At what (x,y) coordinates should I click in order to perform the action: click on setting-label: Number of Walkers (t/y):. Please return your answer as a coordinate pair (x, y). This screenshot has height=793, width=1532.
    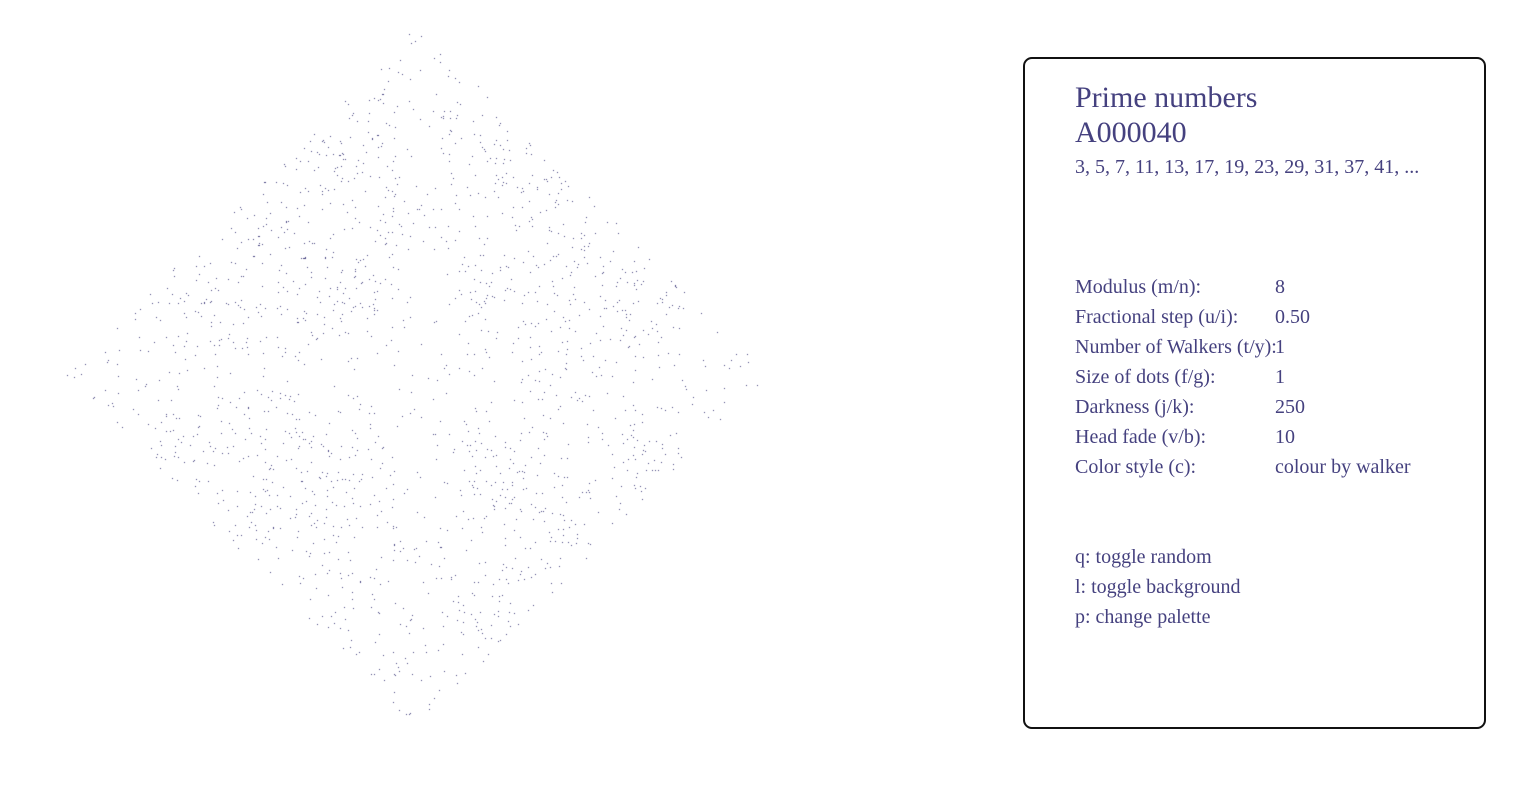
    Looking at the image, I should click on (1176, 347).